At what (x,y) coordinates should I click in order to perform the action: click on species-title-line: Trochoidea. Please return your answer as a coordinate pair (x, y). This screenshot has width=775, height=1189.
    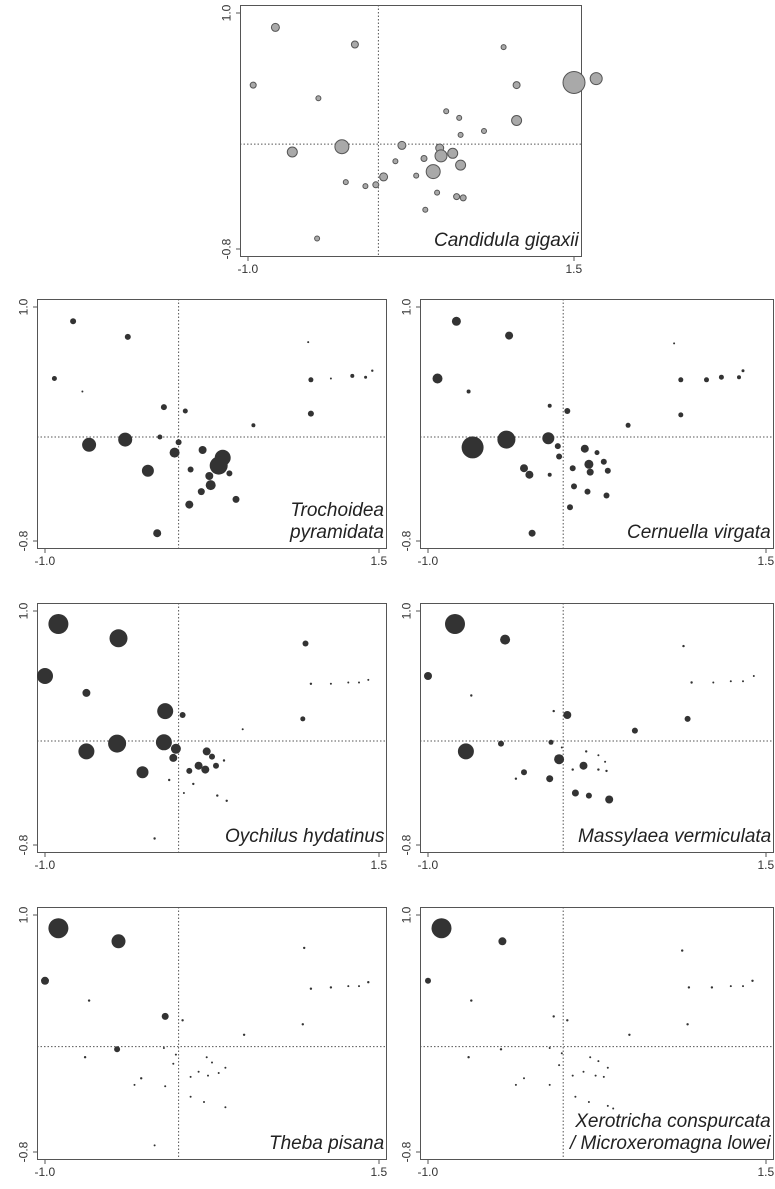
    Looking at the image, I should click on (337, 510).